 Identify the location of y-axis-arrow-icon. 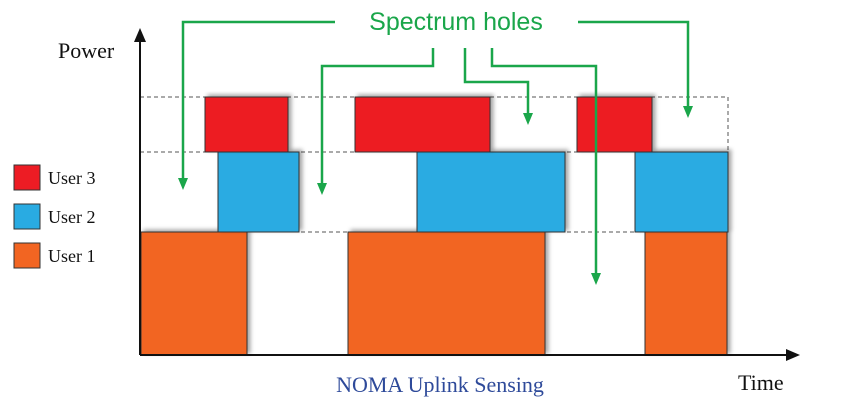
(140, 35).